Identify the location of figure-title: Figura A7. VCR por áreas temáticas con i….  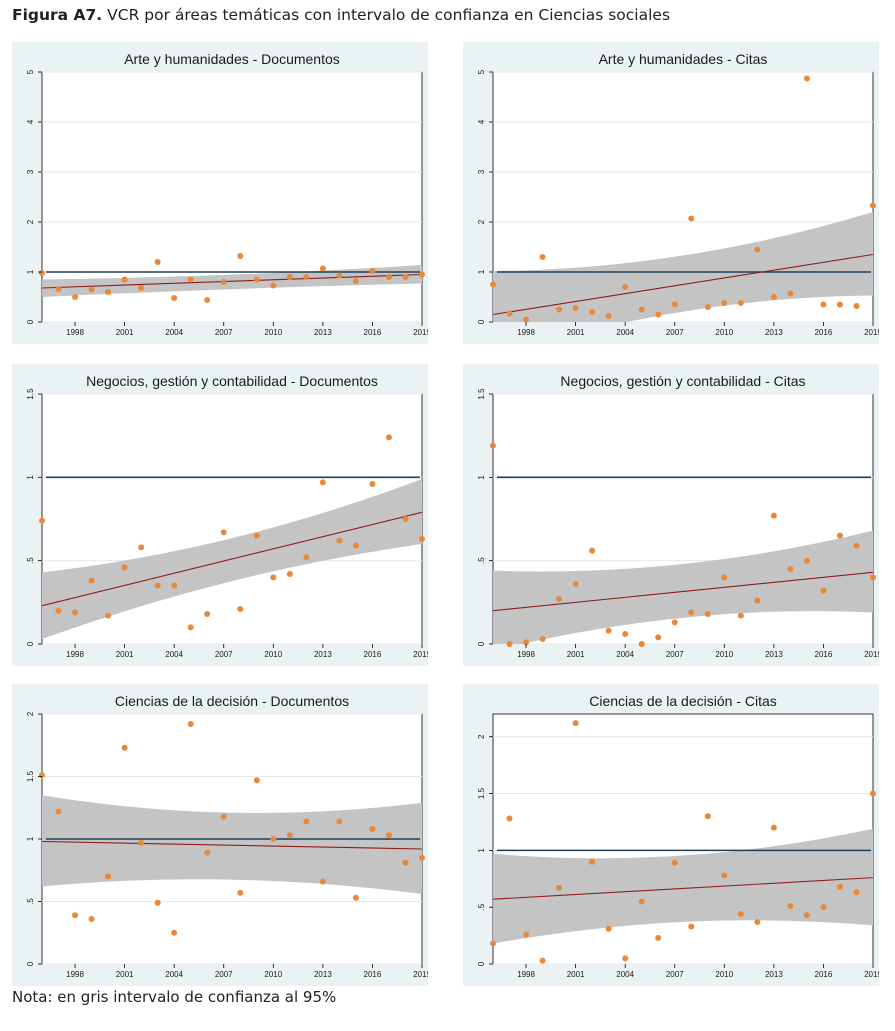
(341, 15).